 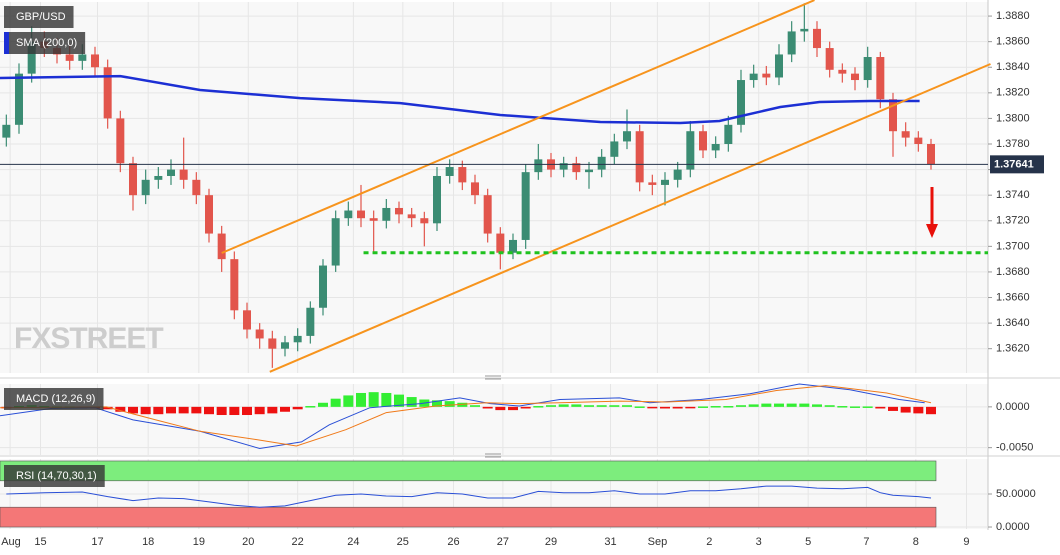 I want to click on y-tick-label: 1.3620, so click(x=1013, y=349).